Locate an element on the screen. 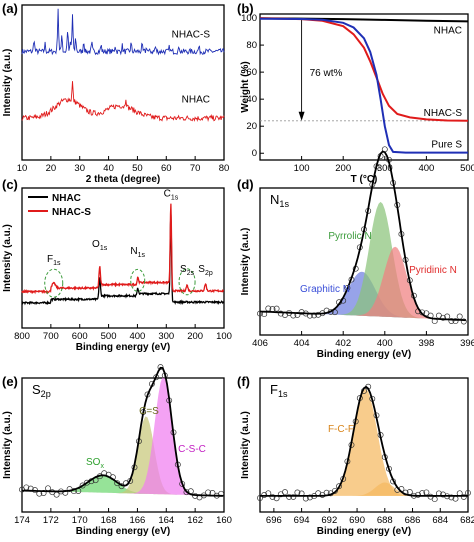 The width and height of the screenshot is (474, 542). s2p-xtick-label: 166 is located at coordinates (137, 520).